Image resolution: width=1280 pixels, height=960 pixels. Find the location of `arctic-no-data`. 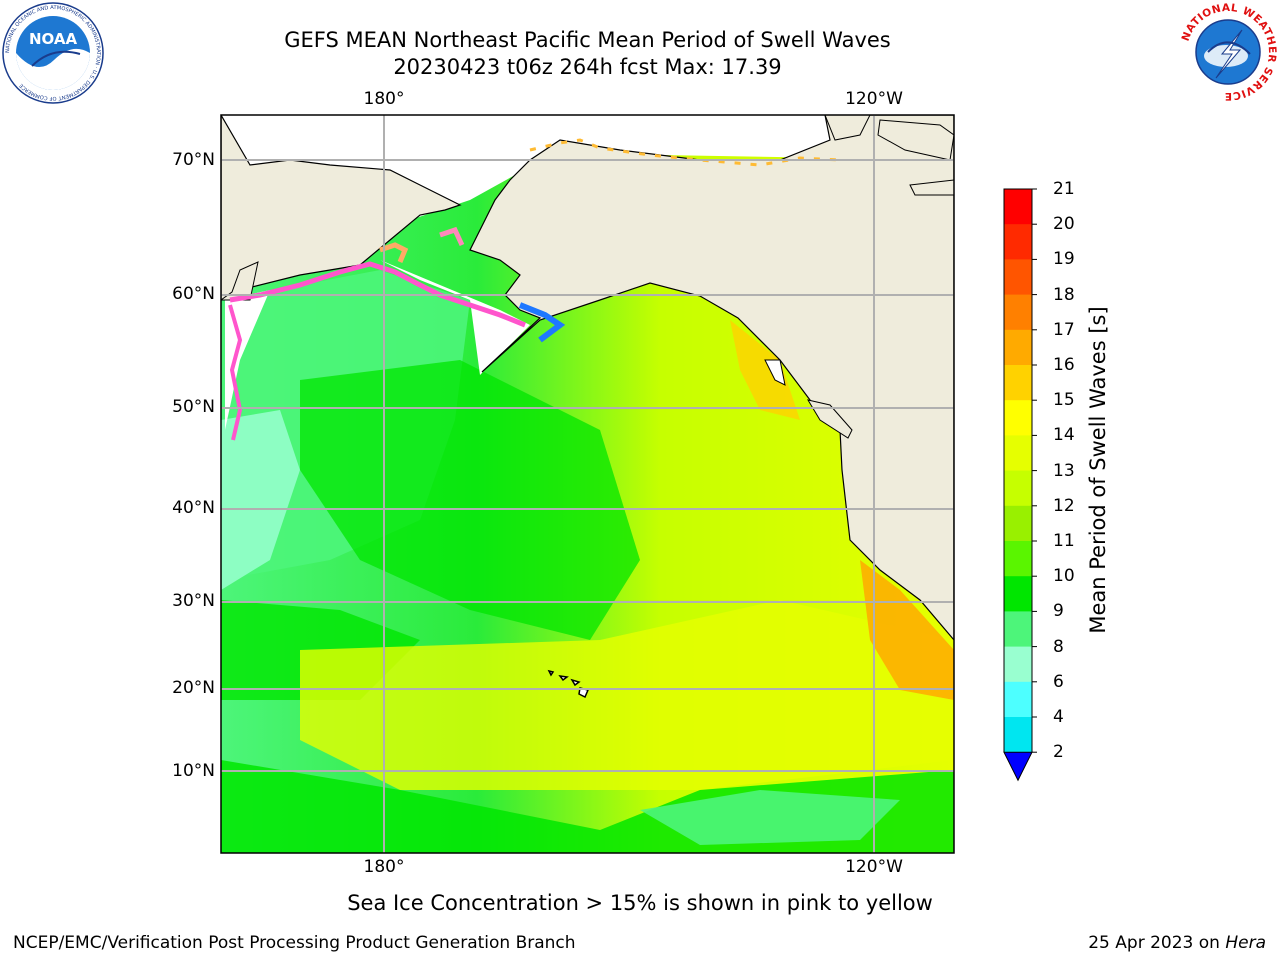

arctic-no-data is located at coordinates (587, 207).